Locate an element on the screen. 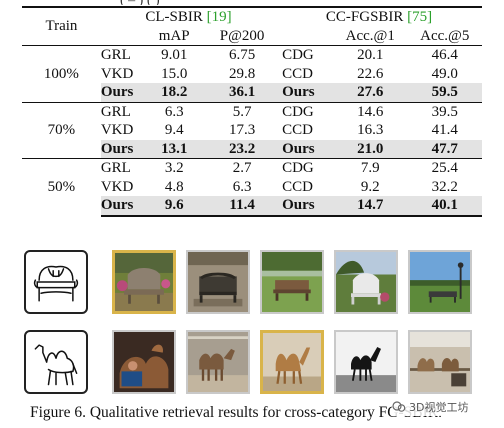 The image size is (504, 428). cl-sbir-header: CL-SBIR [19] is located at coordinates (188, 16).